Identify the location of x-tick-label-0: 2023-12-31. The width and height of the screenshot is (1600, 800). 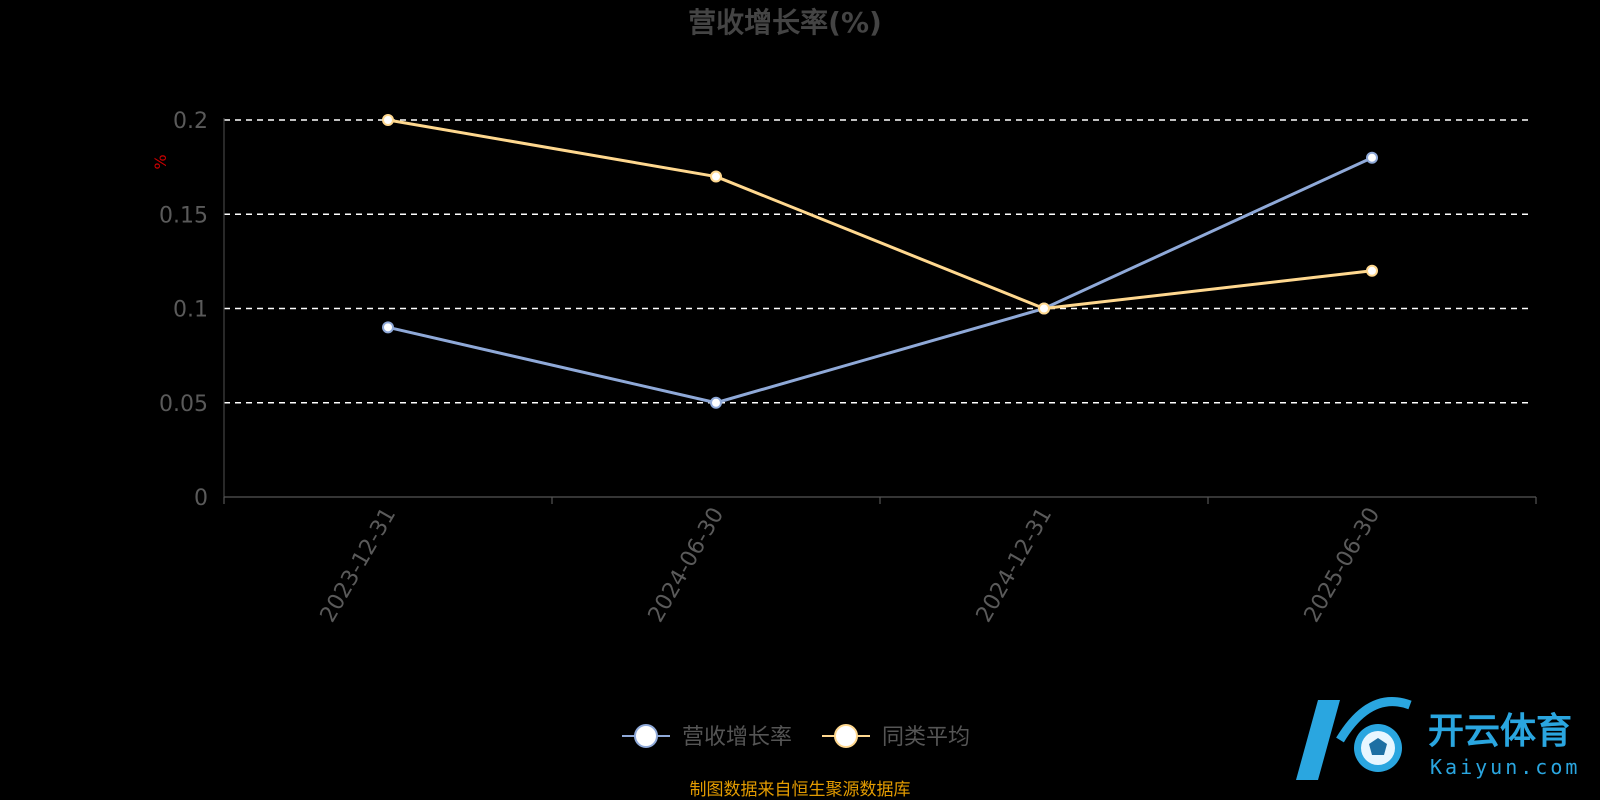
(359, 565).